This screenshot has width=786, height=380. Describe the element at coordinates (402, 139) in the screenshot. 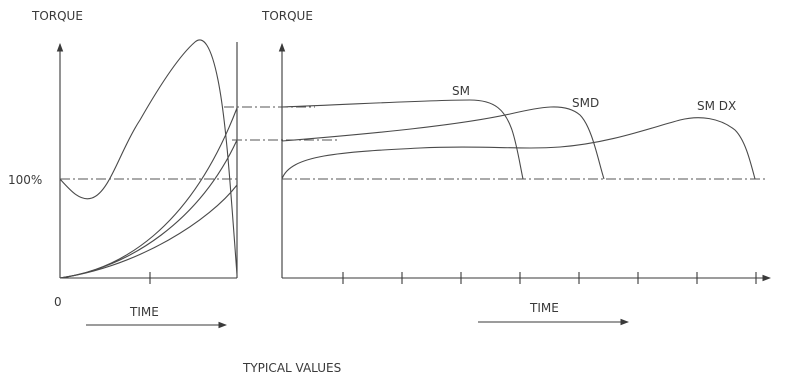

I see `sm-curve` at that location.